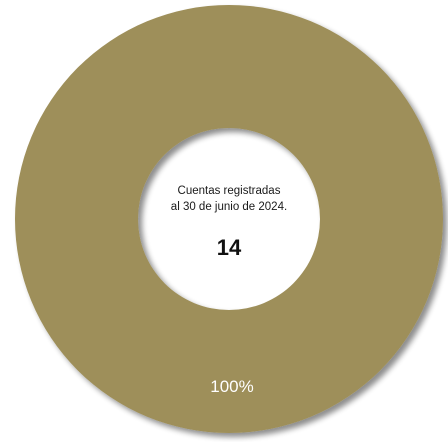  Describe the element at coordinates (231, 386) in the screenshot. I see `slice-label: 100%` at that location.